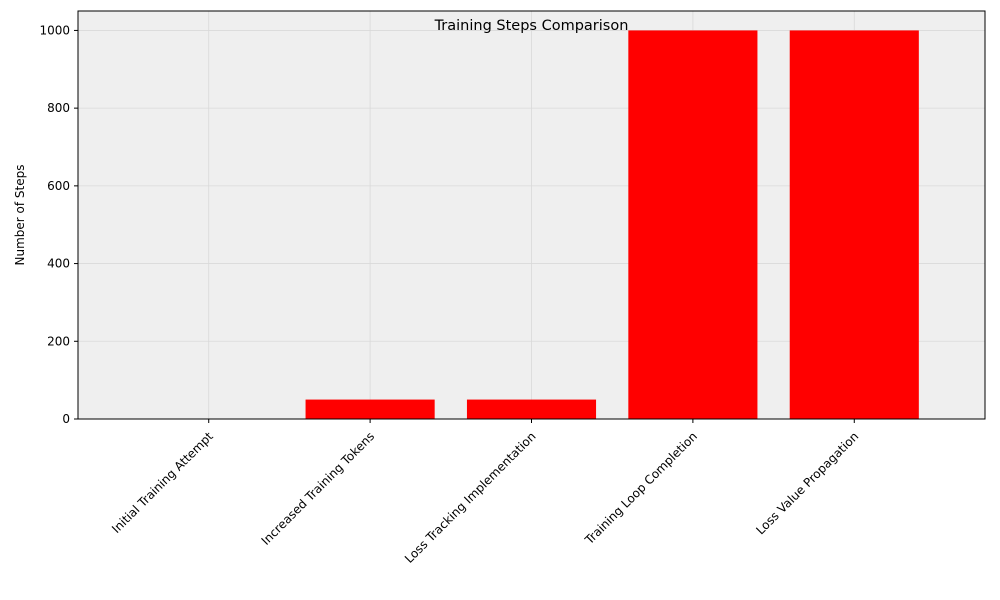  What do you see at coordinates (54, 30) in the screenshot?
I see `y-tick-label: 1000` at bounding box center [54, 30].